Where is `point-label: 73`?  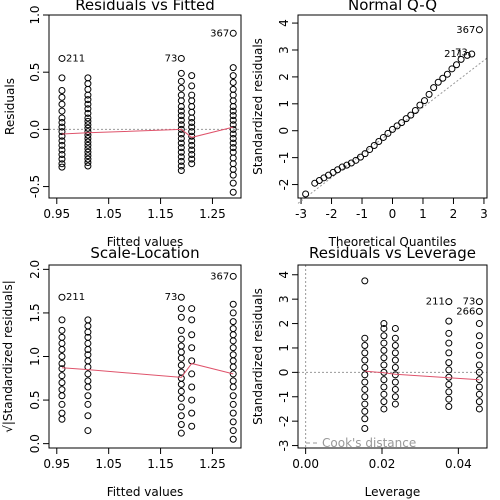 point-label: 73 is located at coordinates (469, 302).